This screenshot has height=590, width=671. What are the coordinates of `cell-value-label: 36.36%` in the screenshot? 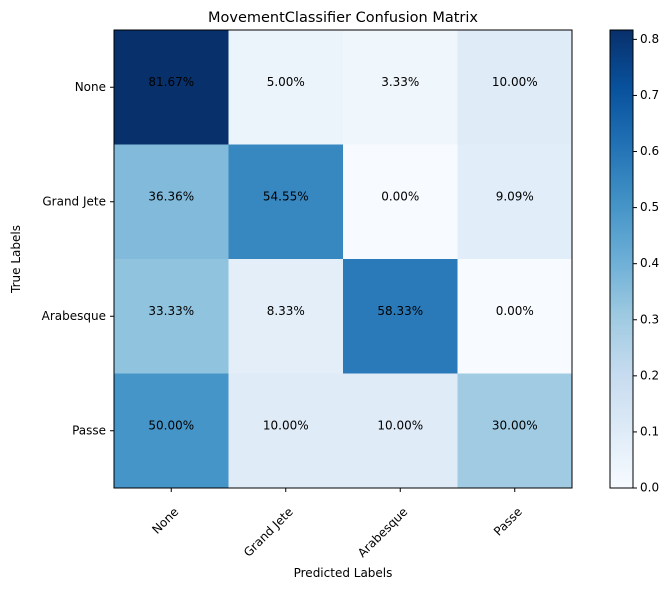 It's located at (171, 196).